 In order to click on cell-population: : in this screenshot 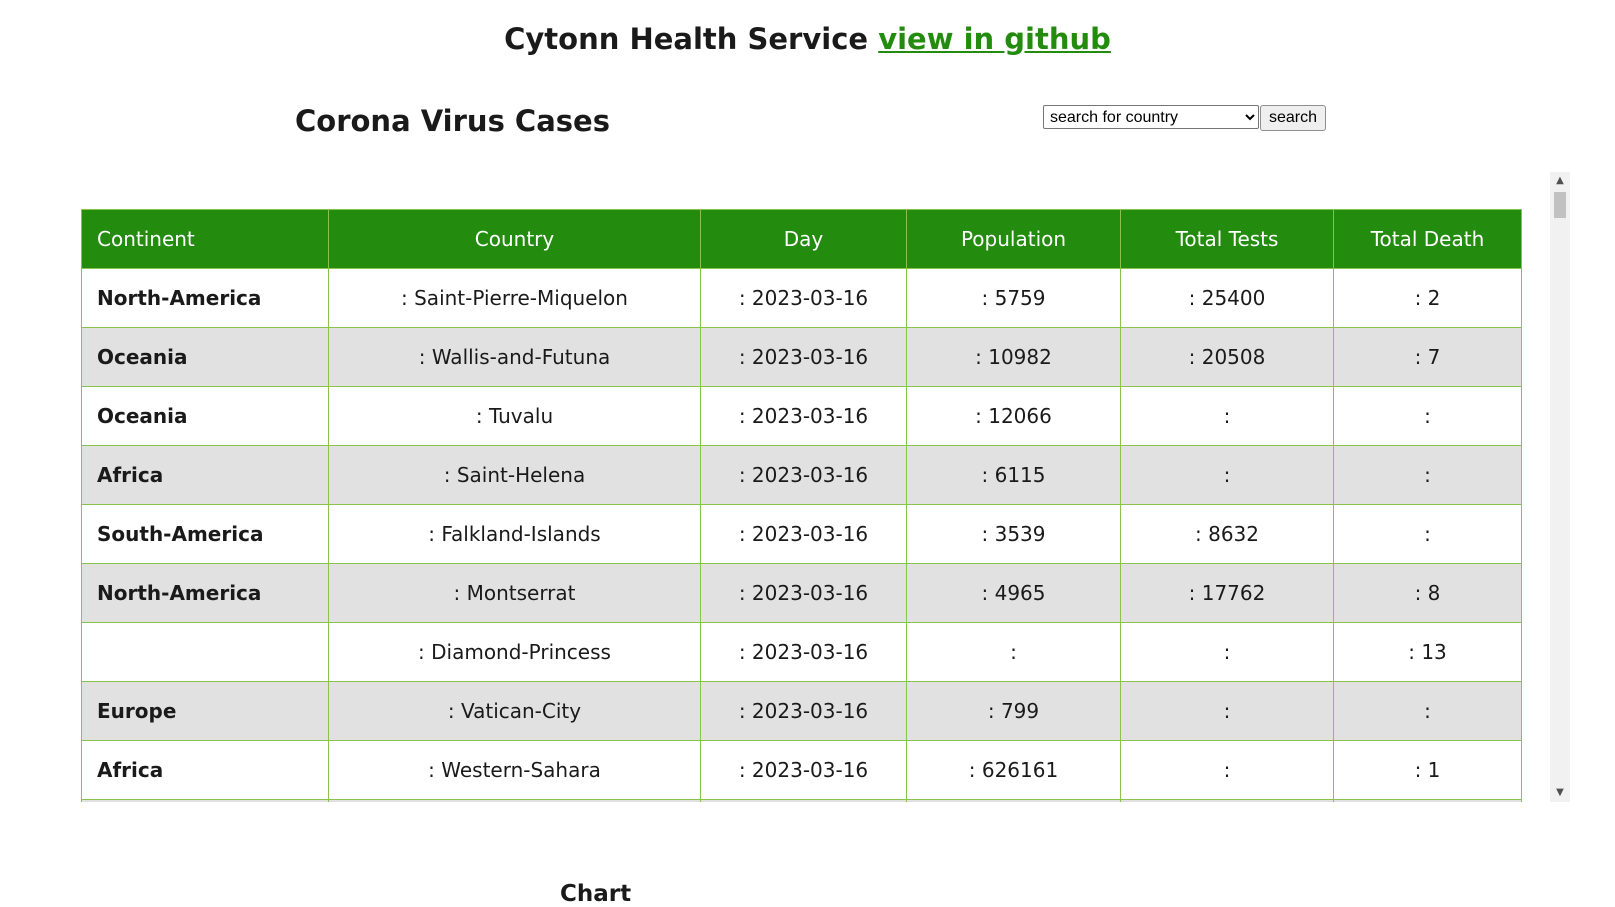, I will do `click(1013, 652)`.